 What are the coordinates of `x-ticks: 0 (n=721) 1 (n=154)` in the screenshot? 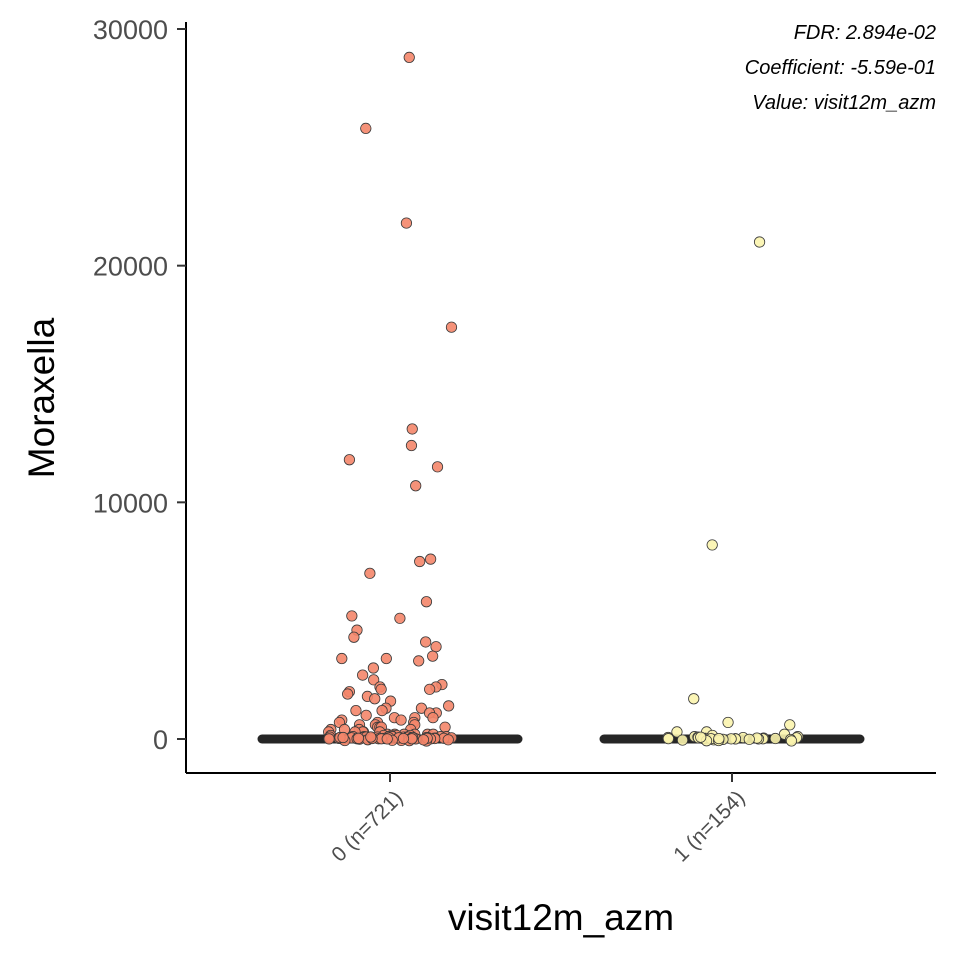 It's located at (538, 820).